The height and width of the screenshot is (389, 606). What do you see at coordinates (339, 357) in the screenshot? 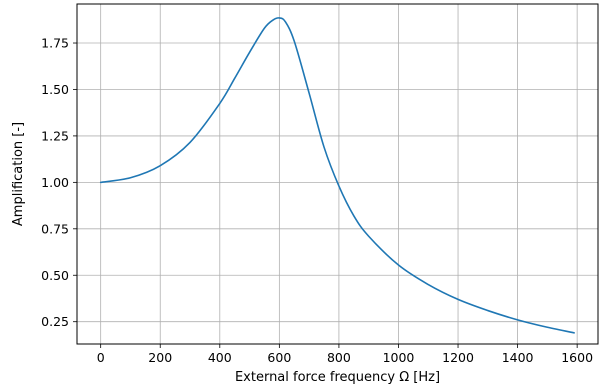
I see `x-tick-label: 800` at bounding box center [339, 357].